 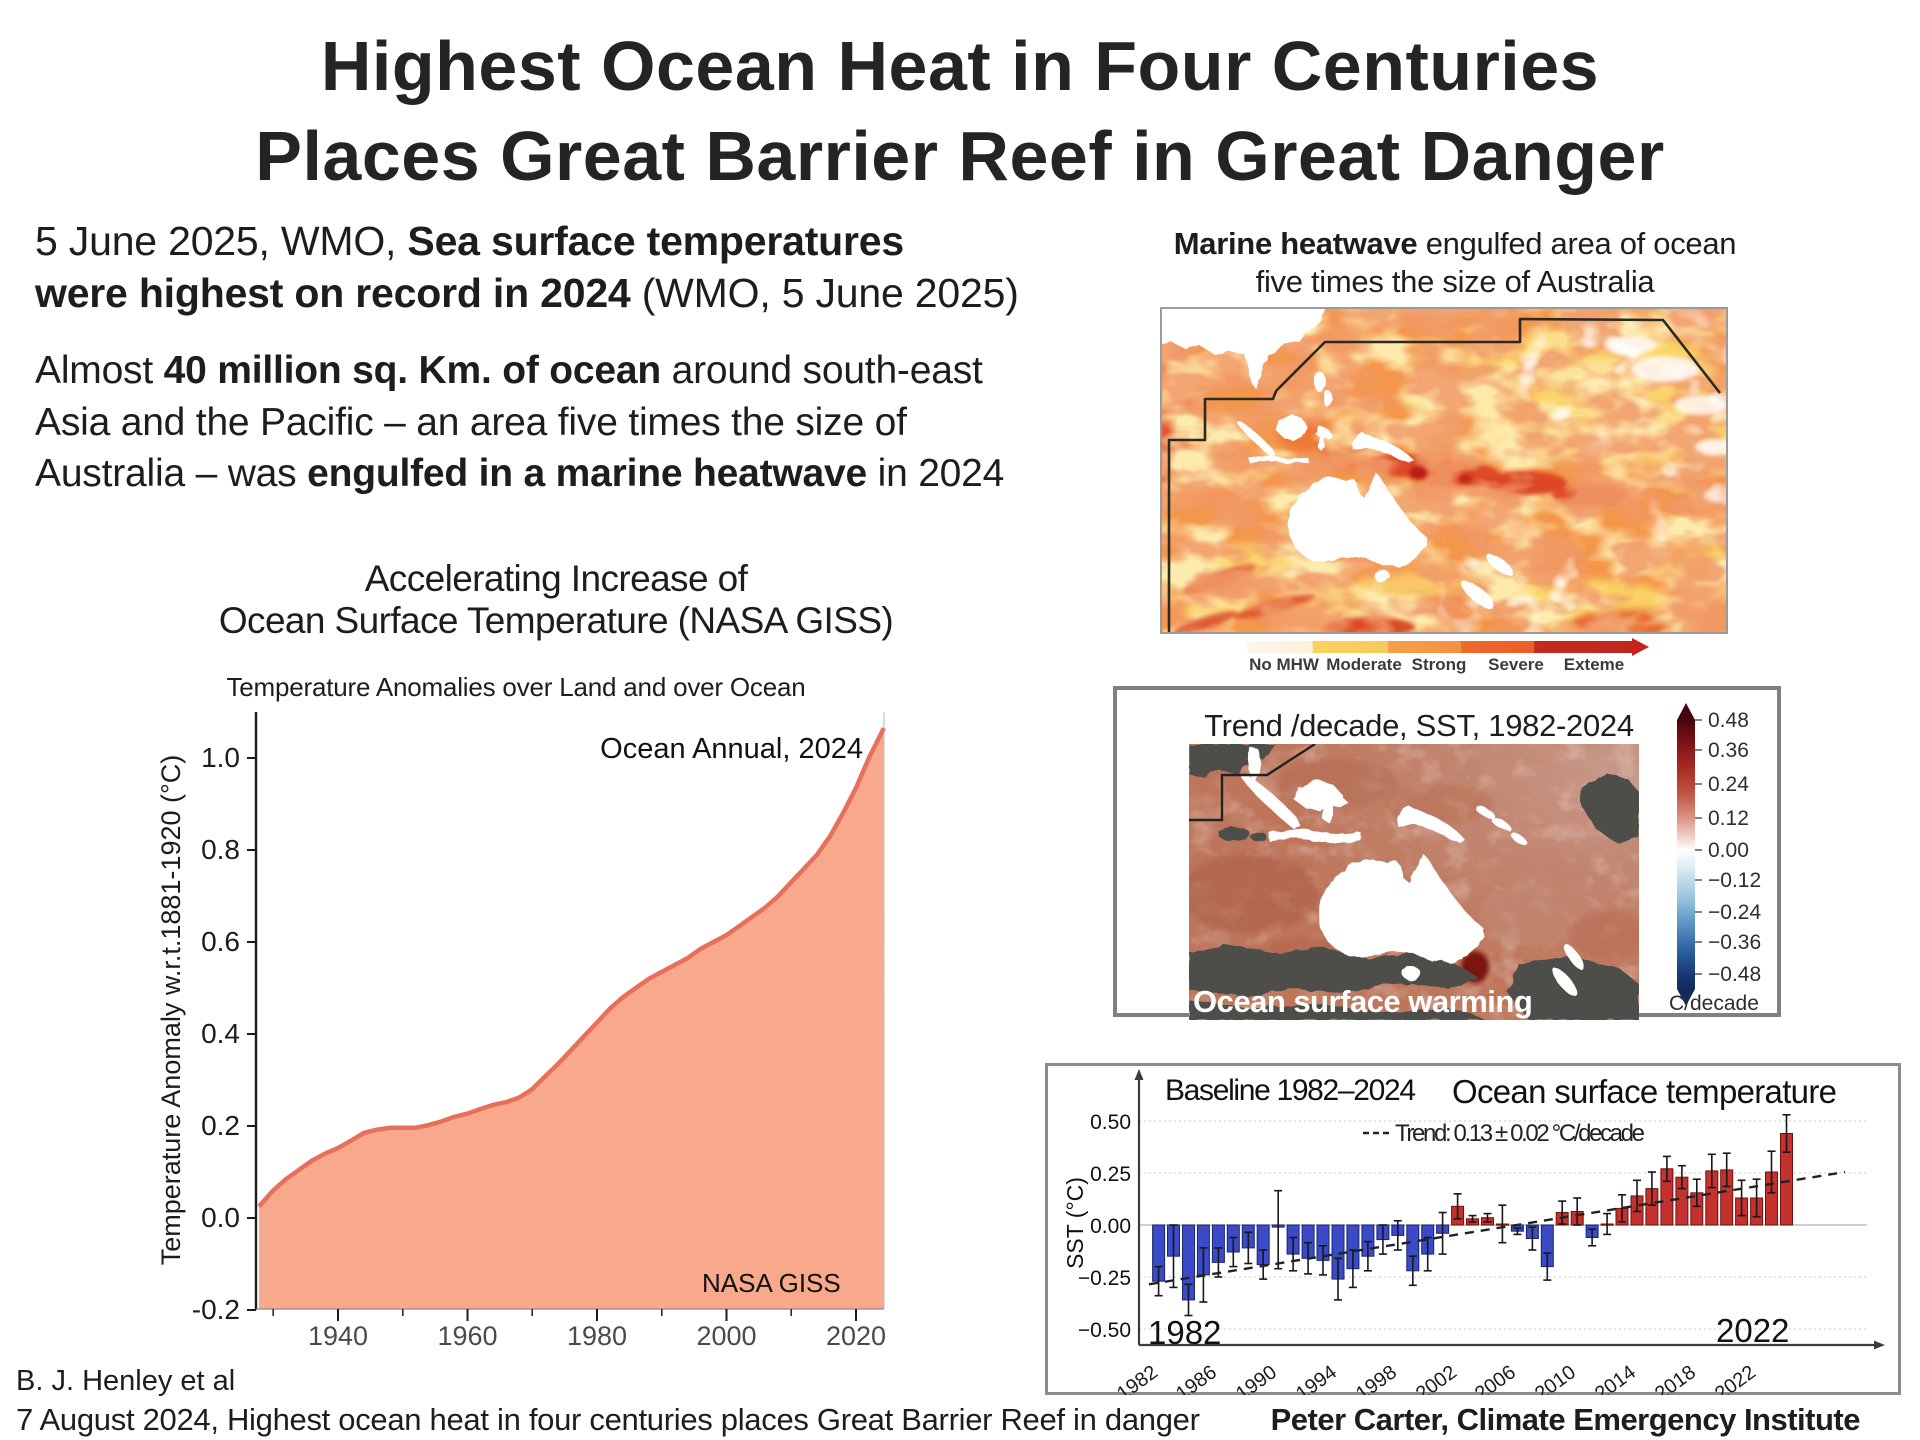 What do you see at coordinates (1184, 1332) in the screenshot?
I see `svg-text: 1982` at bounding box center [1184, 1332].